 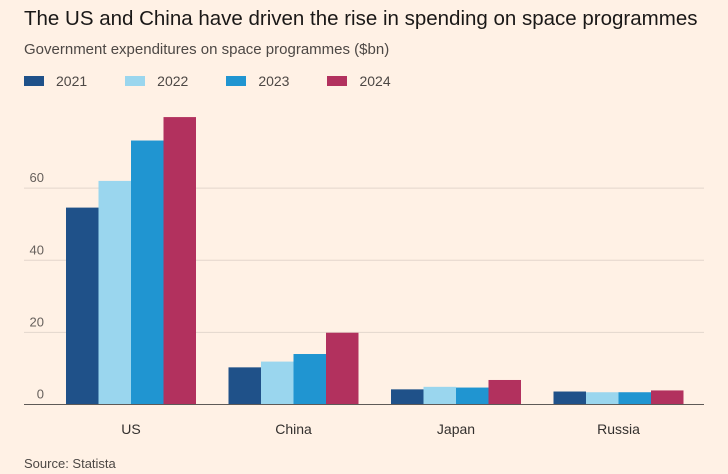 I want to click on x-tick-label: US, so click(x=130, y=429).